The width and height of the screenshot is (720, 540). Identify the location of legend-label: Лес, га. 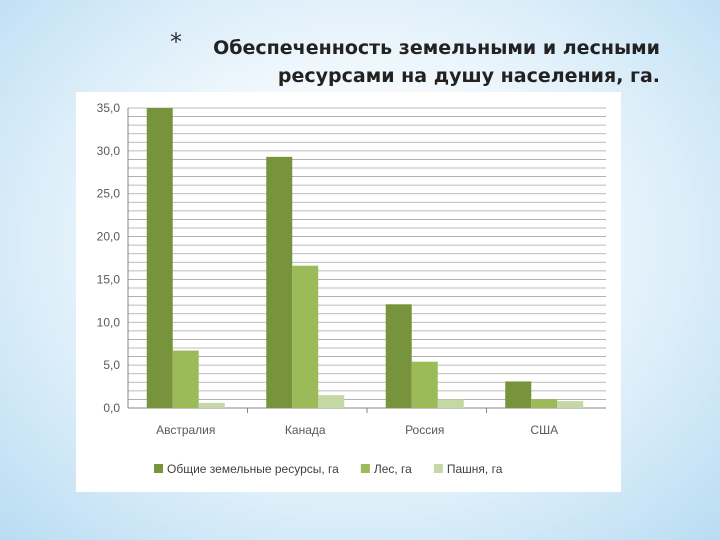
(393, 469).